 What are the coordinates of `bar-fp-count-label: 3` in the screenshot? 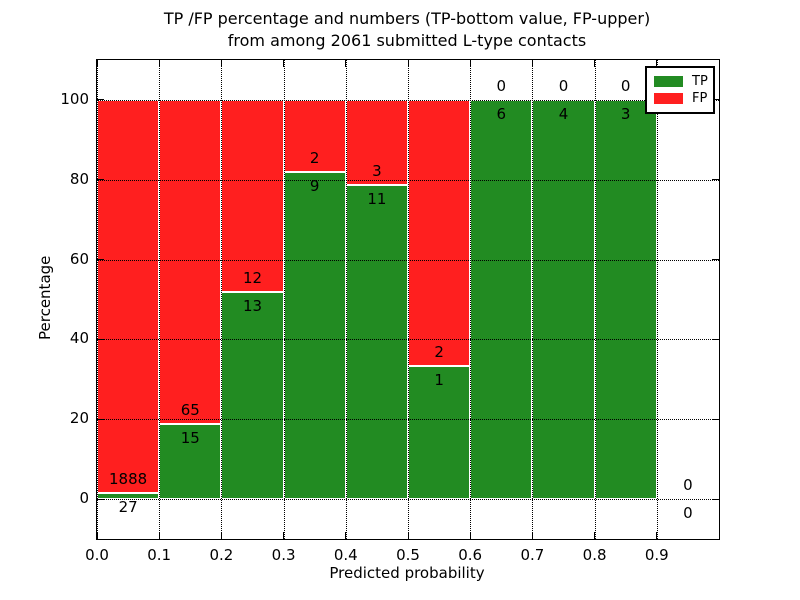 It's located at (377, 171).